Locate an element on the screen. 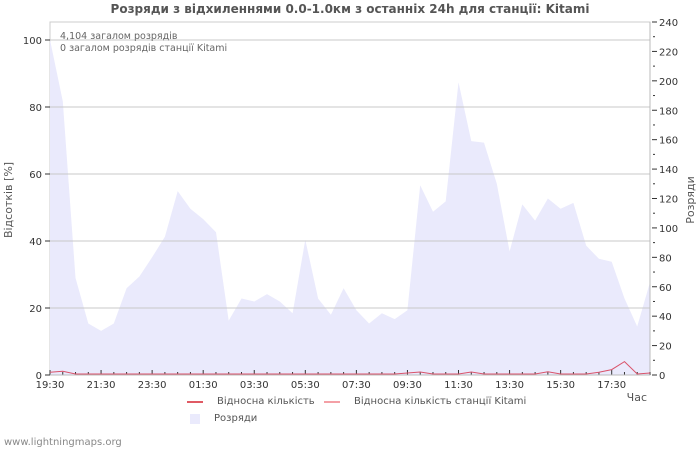 This screenshot has width=700, height=450. relative-line is located at coordinates (350, 367).